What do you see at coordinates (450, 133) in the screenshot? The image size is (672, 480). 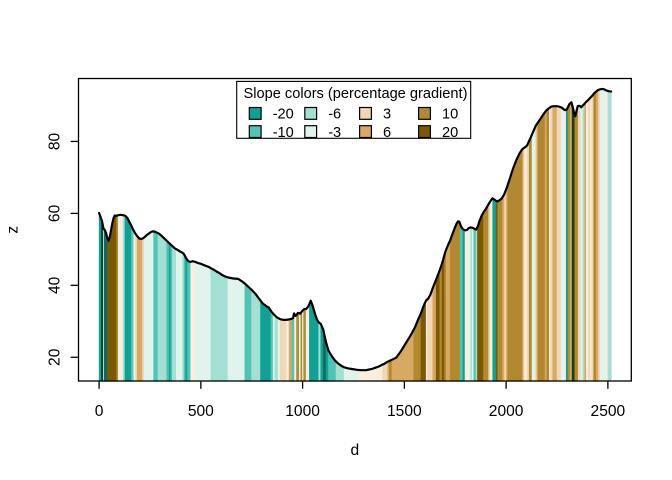 I see `legend-label: 20` at bounding box center [450, 133].